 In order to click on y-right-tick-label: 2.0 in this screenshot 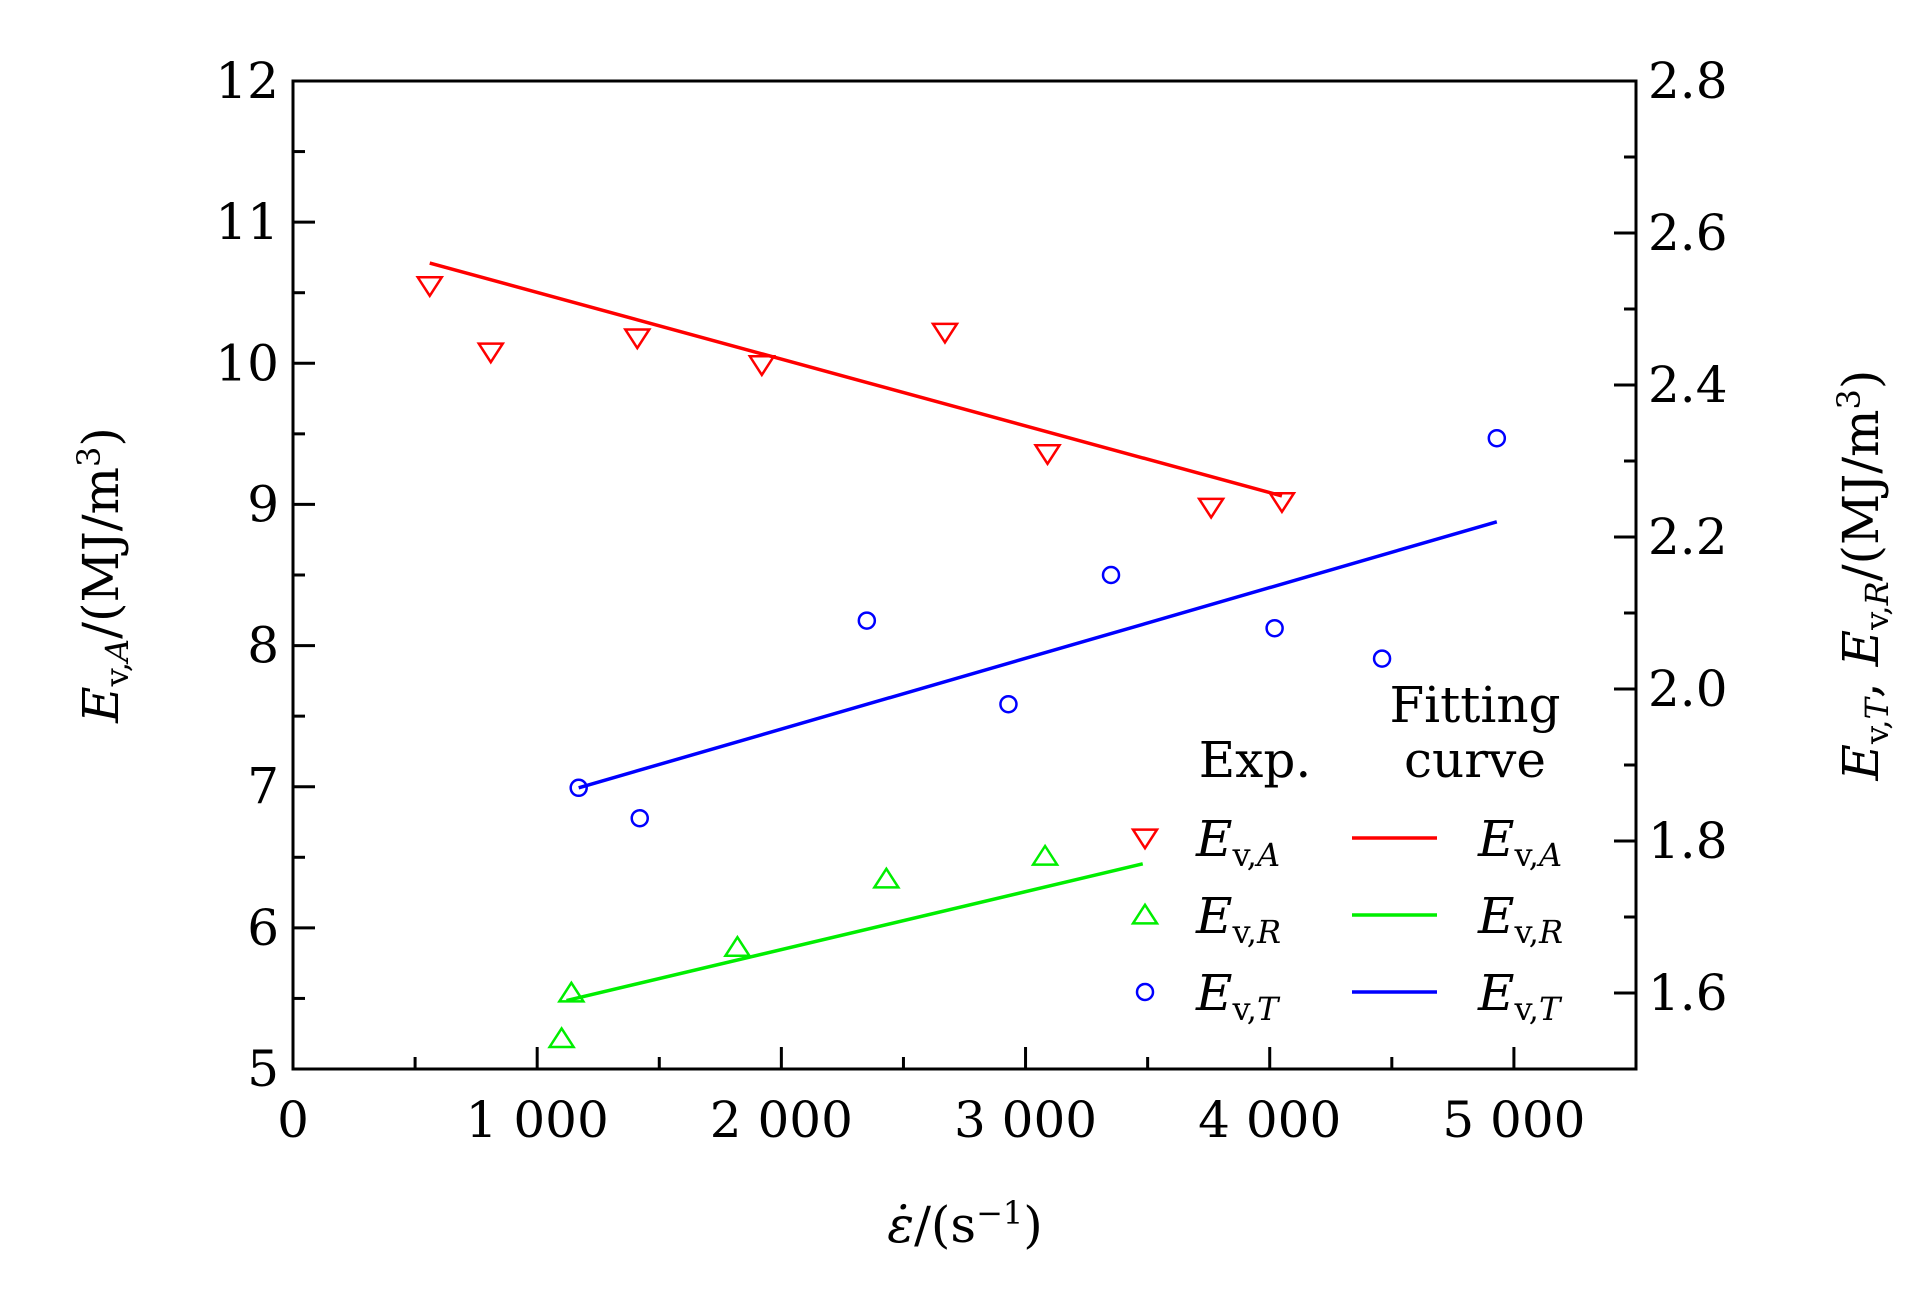, I will do `click(1688, 689)`.